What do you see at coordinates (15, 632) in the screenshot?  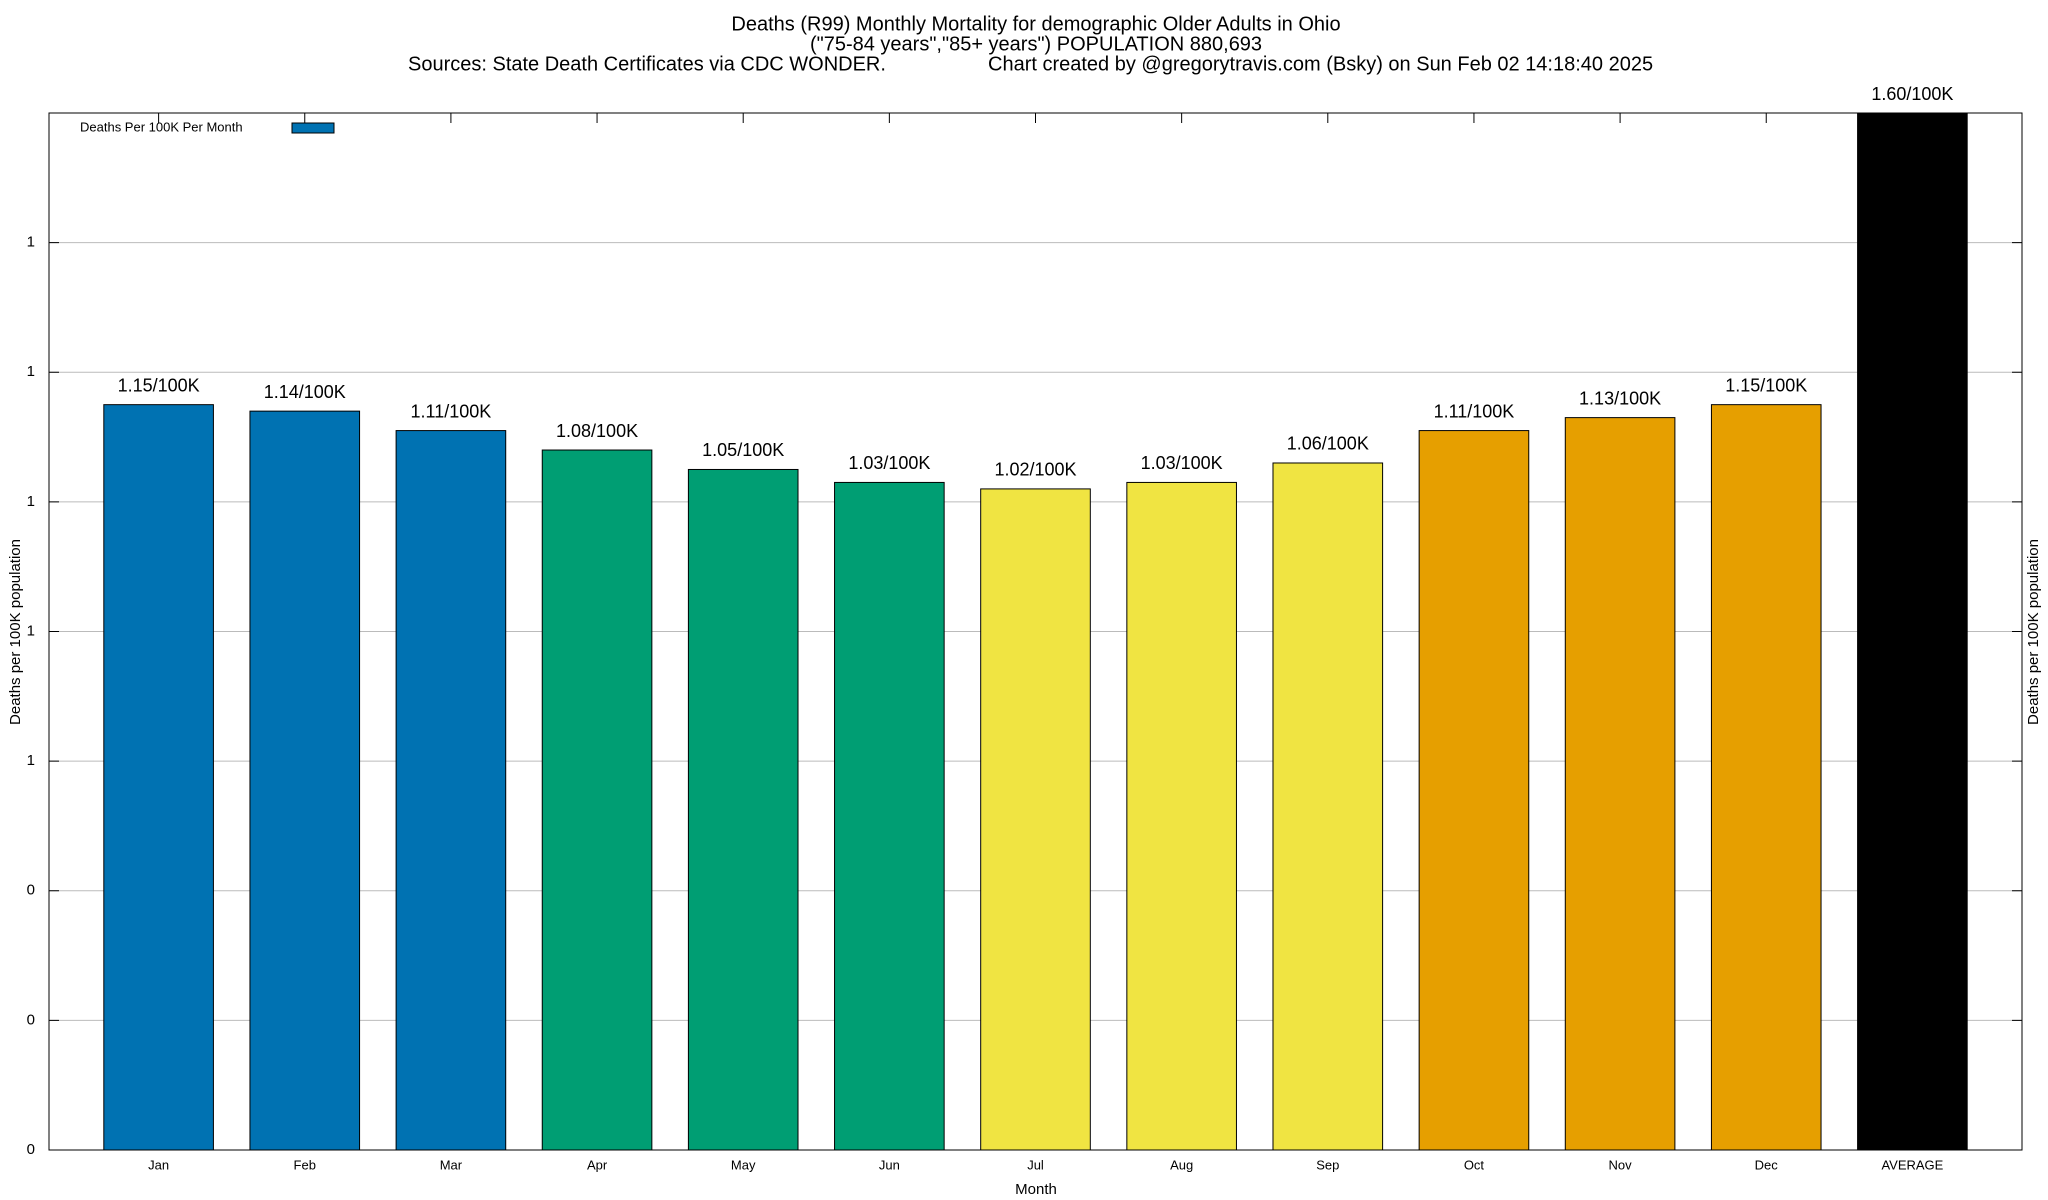 I see `y-axis-label: Deaths per 100K population` at bounding box center [15, 632].